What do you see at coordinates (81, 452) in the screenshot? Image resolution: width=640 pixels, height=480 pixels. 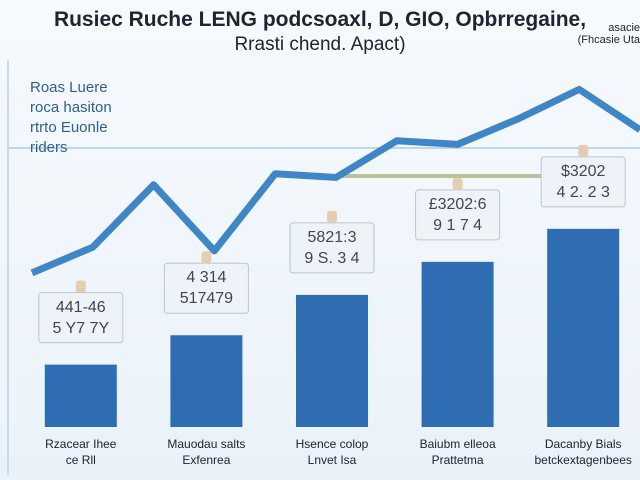 I see `category-label: Rzacear Ihee ce Rll` at bounding box center [81, 452].